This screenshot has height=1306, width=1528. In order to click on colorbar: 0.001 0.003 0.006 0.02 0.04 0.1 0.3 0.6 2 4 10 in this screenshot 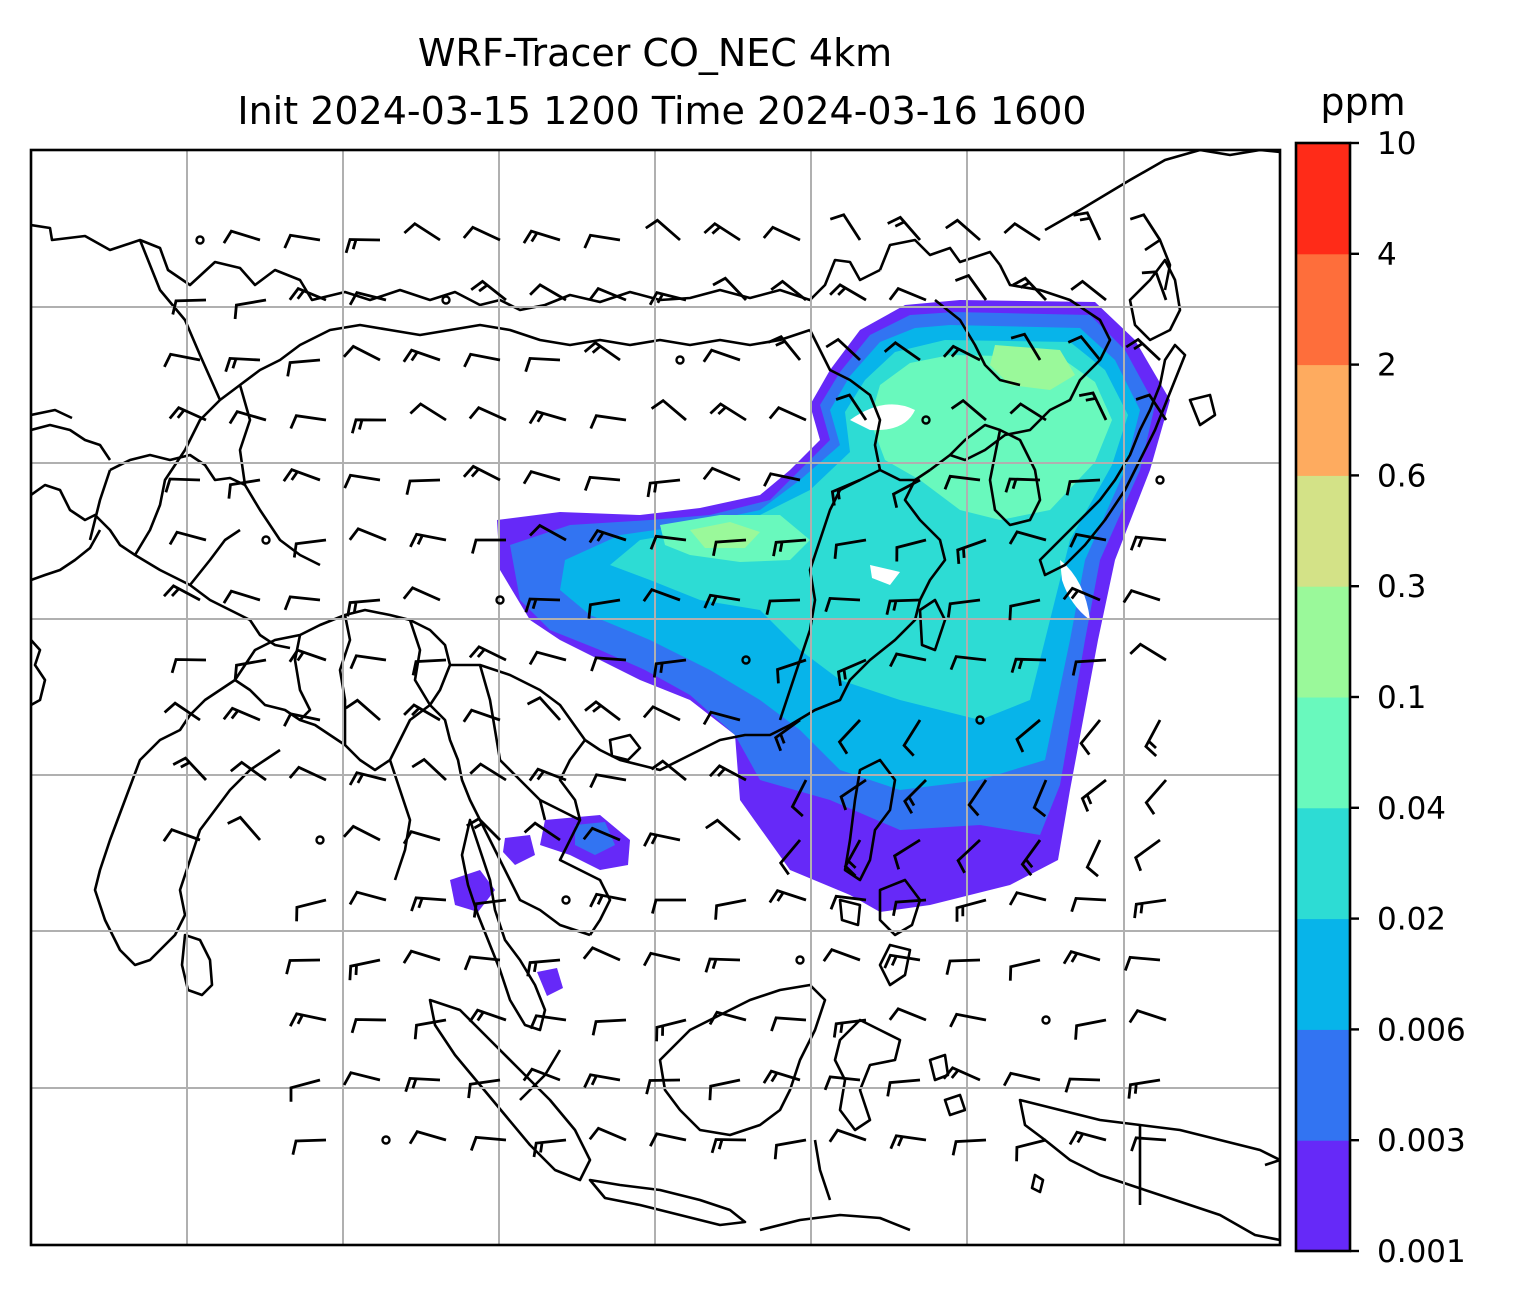, I will do `click(1380, 698)`.